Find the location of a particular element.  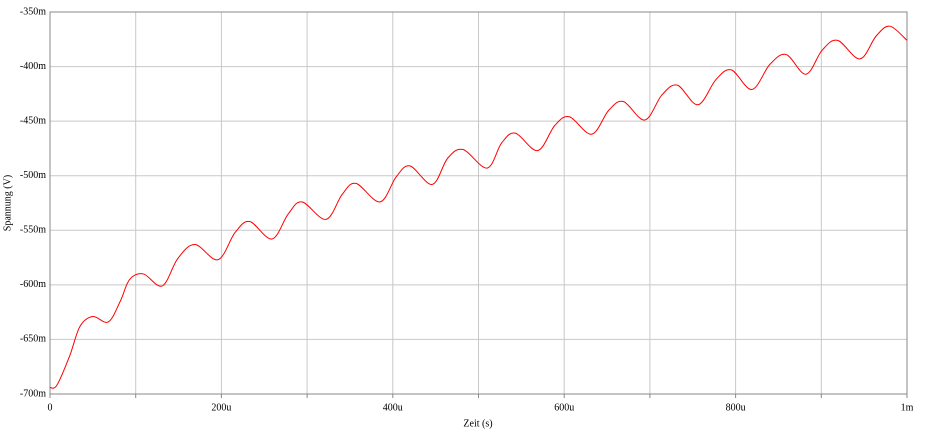

y-tick-label: -500m is located at coordinates (33, 175).